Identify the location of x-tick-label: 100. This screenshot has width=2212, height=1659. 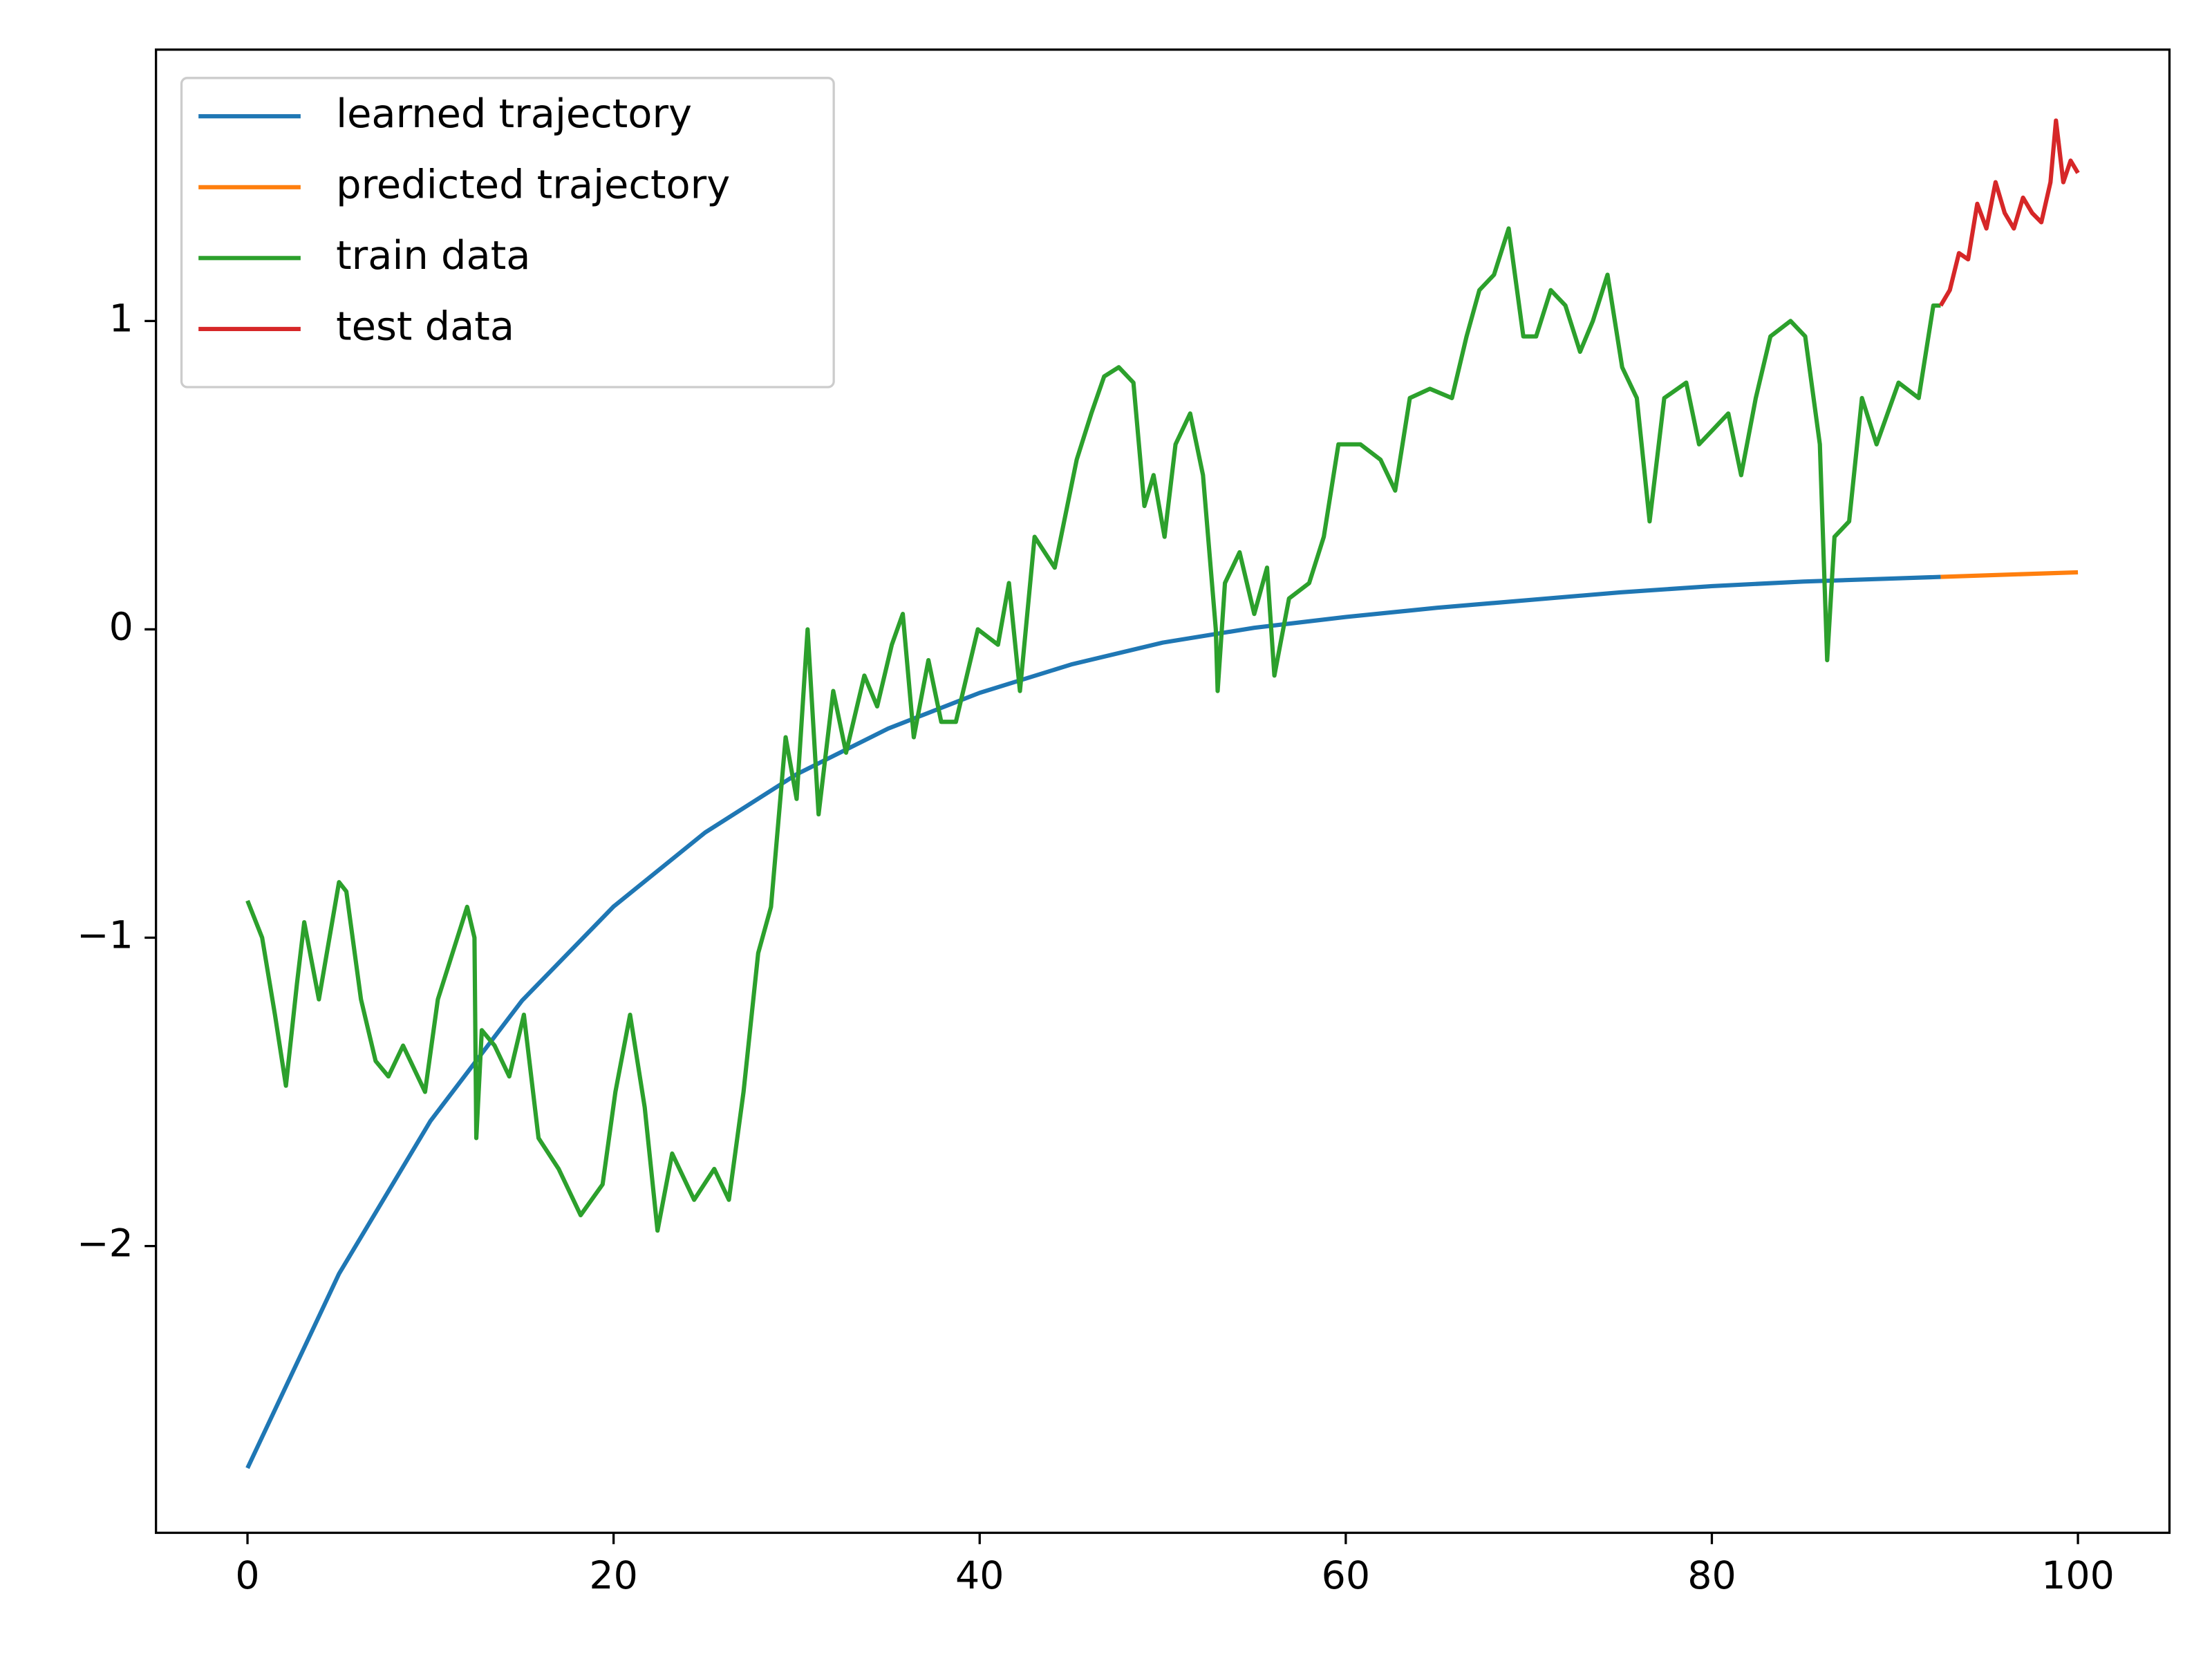
(2078, 1576).